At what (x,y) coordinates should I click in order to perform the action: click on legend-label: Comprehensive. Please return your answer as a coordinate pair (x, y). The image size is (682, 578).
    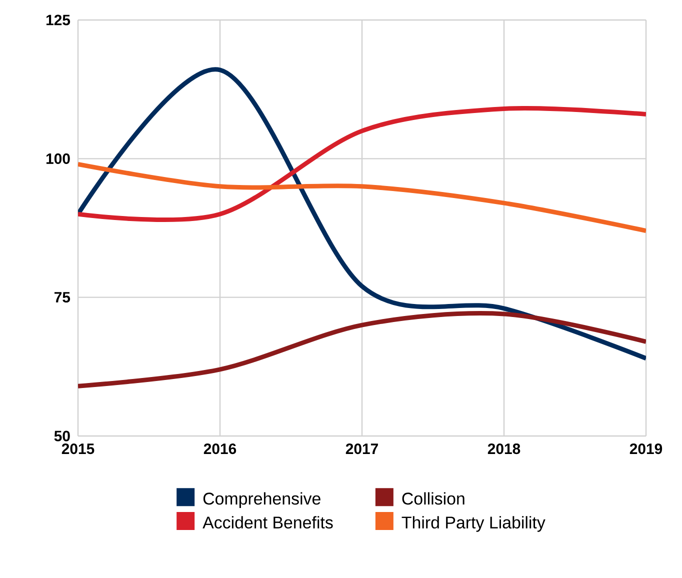
    Looking at the image, I should click on (261, 500).